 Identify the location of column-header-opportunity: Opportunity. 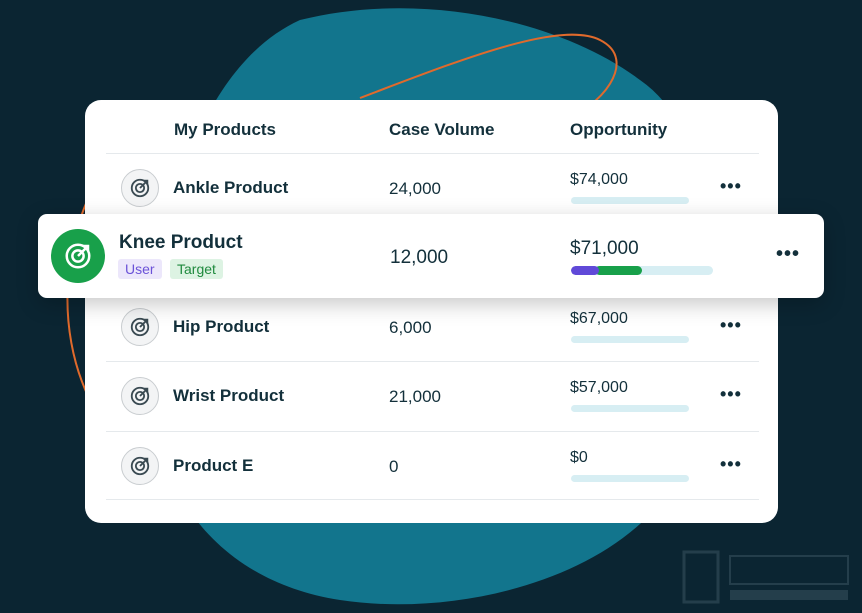
(619, 129).